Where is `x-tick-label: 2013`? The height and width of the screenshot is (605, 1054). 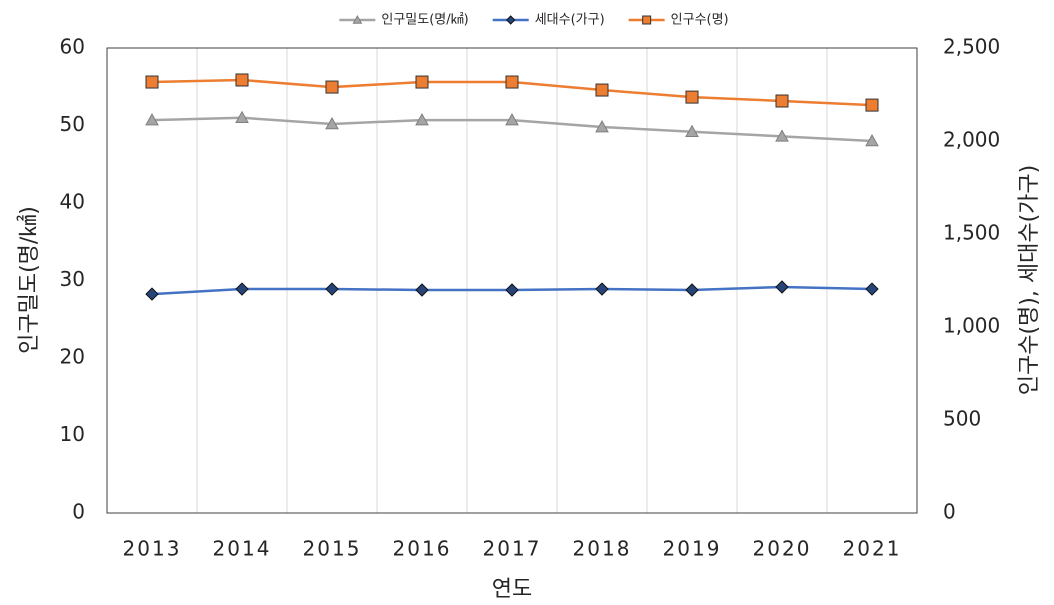
x-tick-label: 2013 is located at coordinates (152, 549).